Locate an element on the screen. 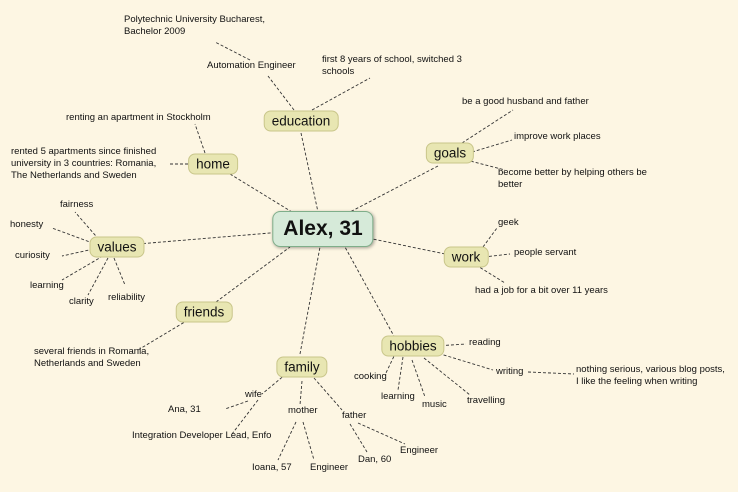 Image resolution: width=738 pixels, height=492 pixels. topic-hobbies: hobbies is located at coordinates (413, 346).